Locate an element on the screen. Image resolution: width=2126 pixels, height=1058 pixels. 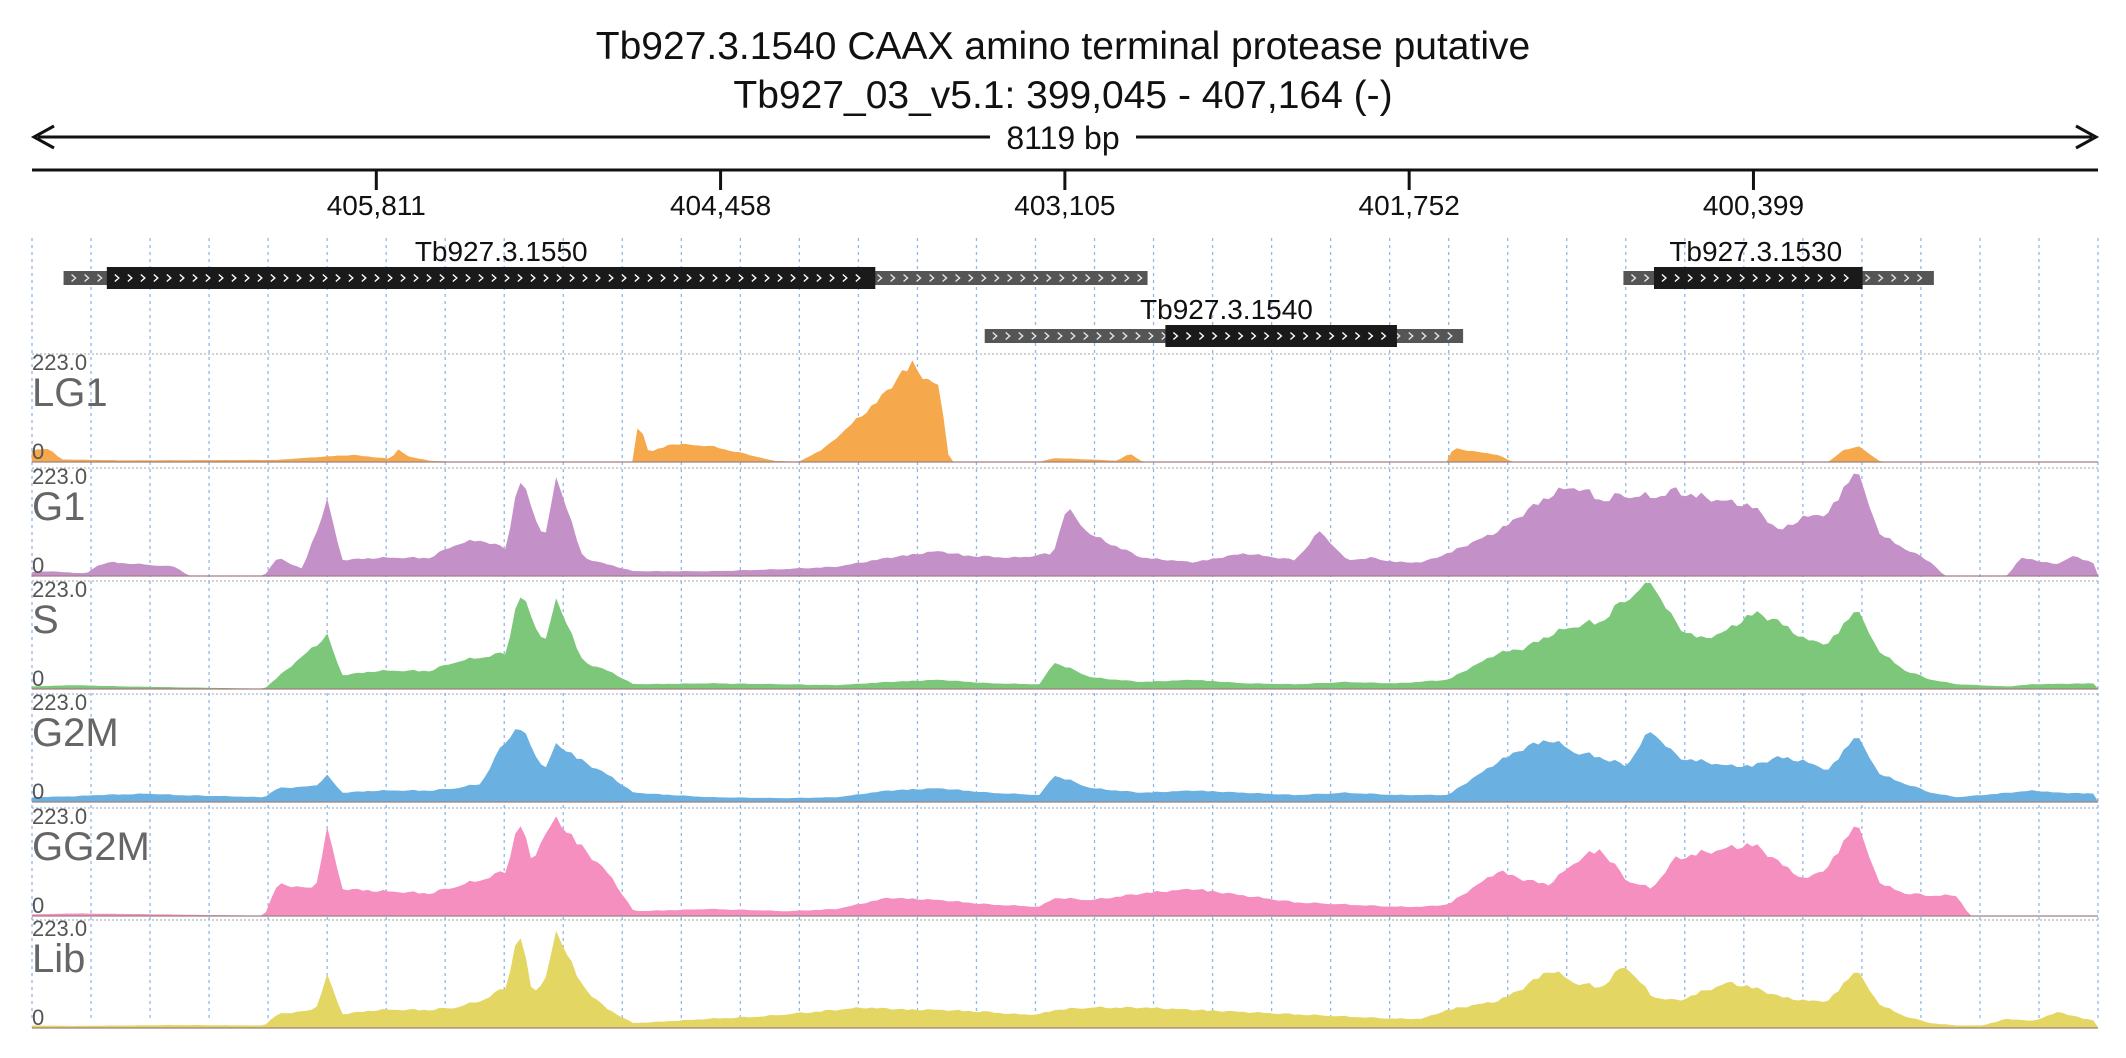
span-arrow-right-icon is located at coordinates (2087, 137).